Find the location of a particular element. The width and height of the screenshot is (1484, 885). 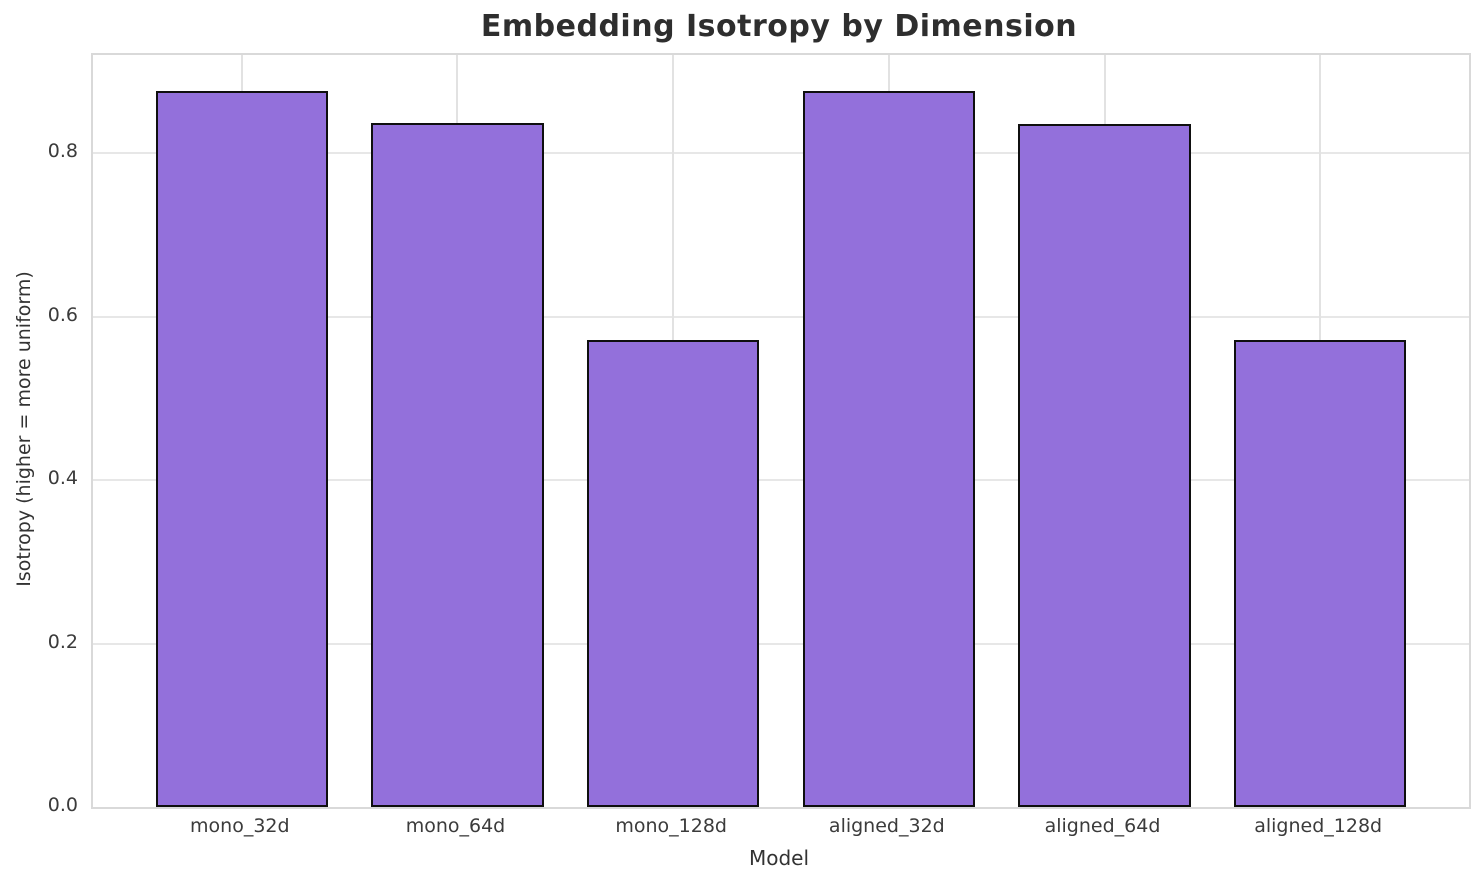

y-tick-label-0.0: 0.0 is located at coordinates (62, 805).